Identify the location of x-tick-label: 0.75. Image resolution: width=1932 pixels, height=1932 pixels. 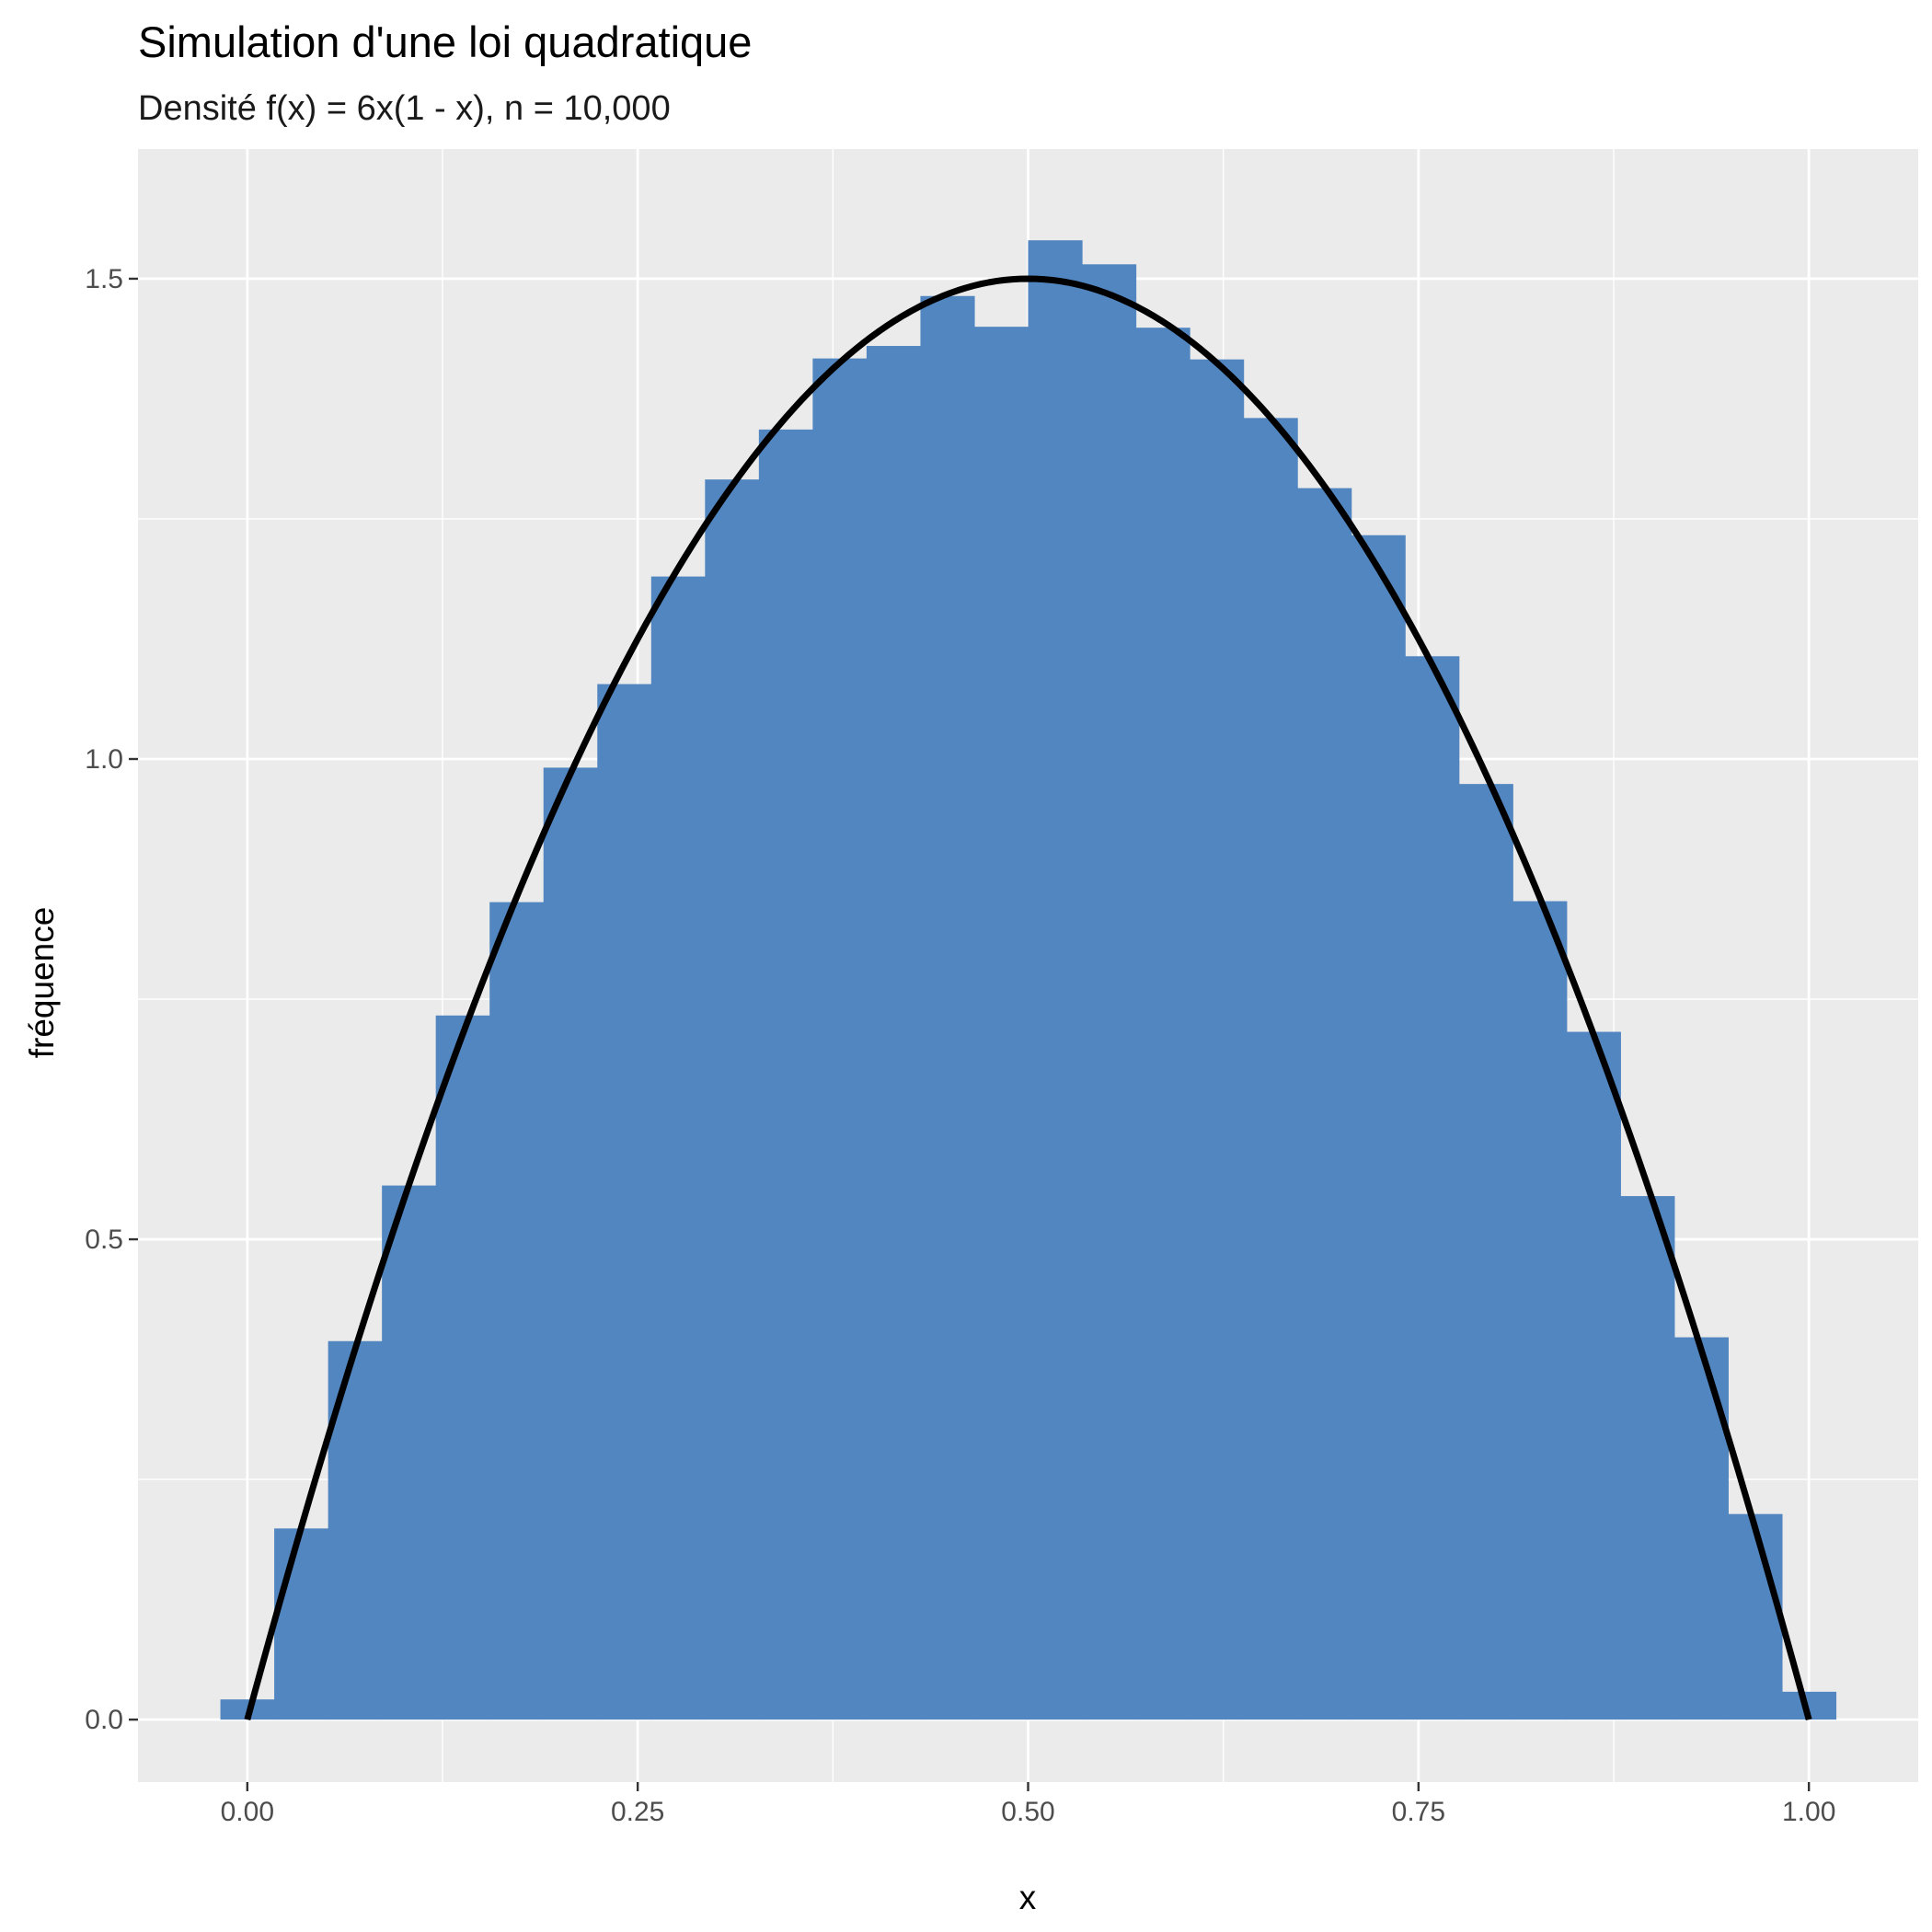
(1418, 1812).